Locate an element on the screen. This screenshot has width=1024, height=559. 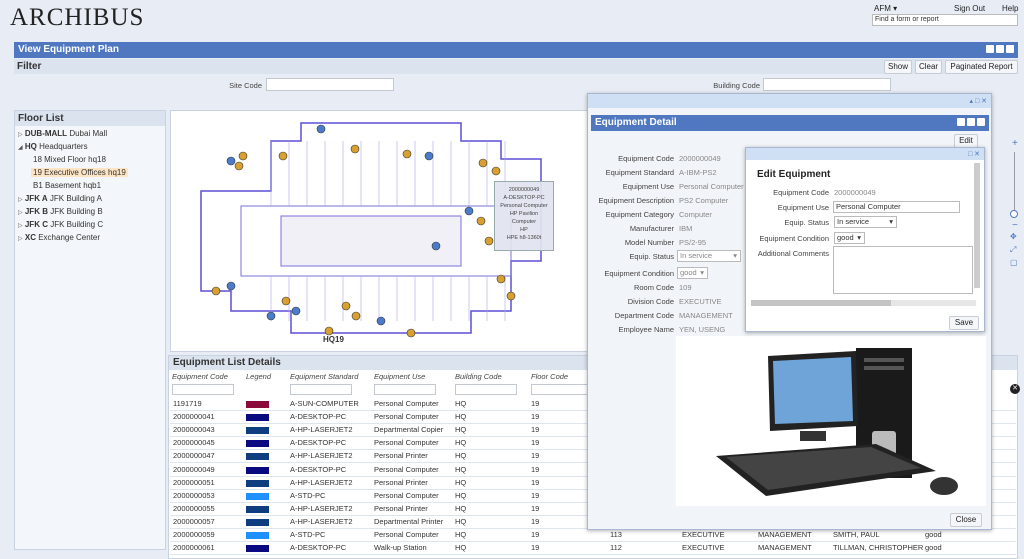
zoom-slider-track is located at coordinates (1014, 182).